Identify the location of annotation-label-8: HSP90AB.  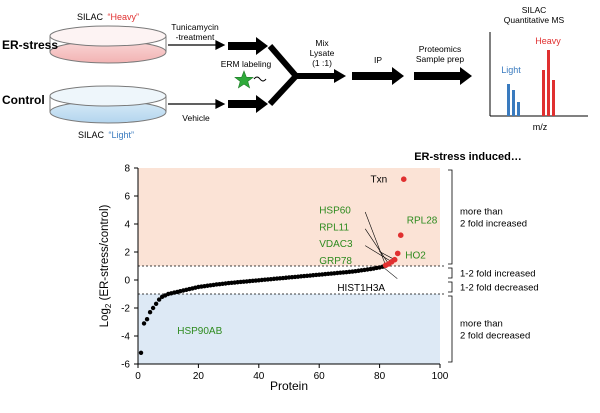
(199, 331).